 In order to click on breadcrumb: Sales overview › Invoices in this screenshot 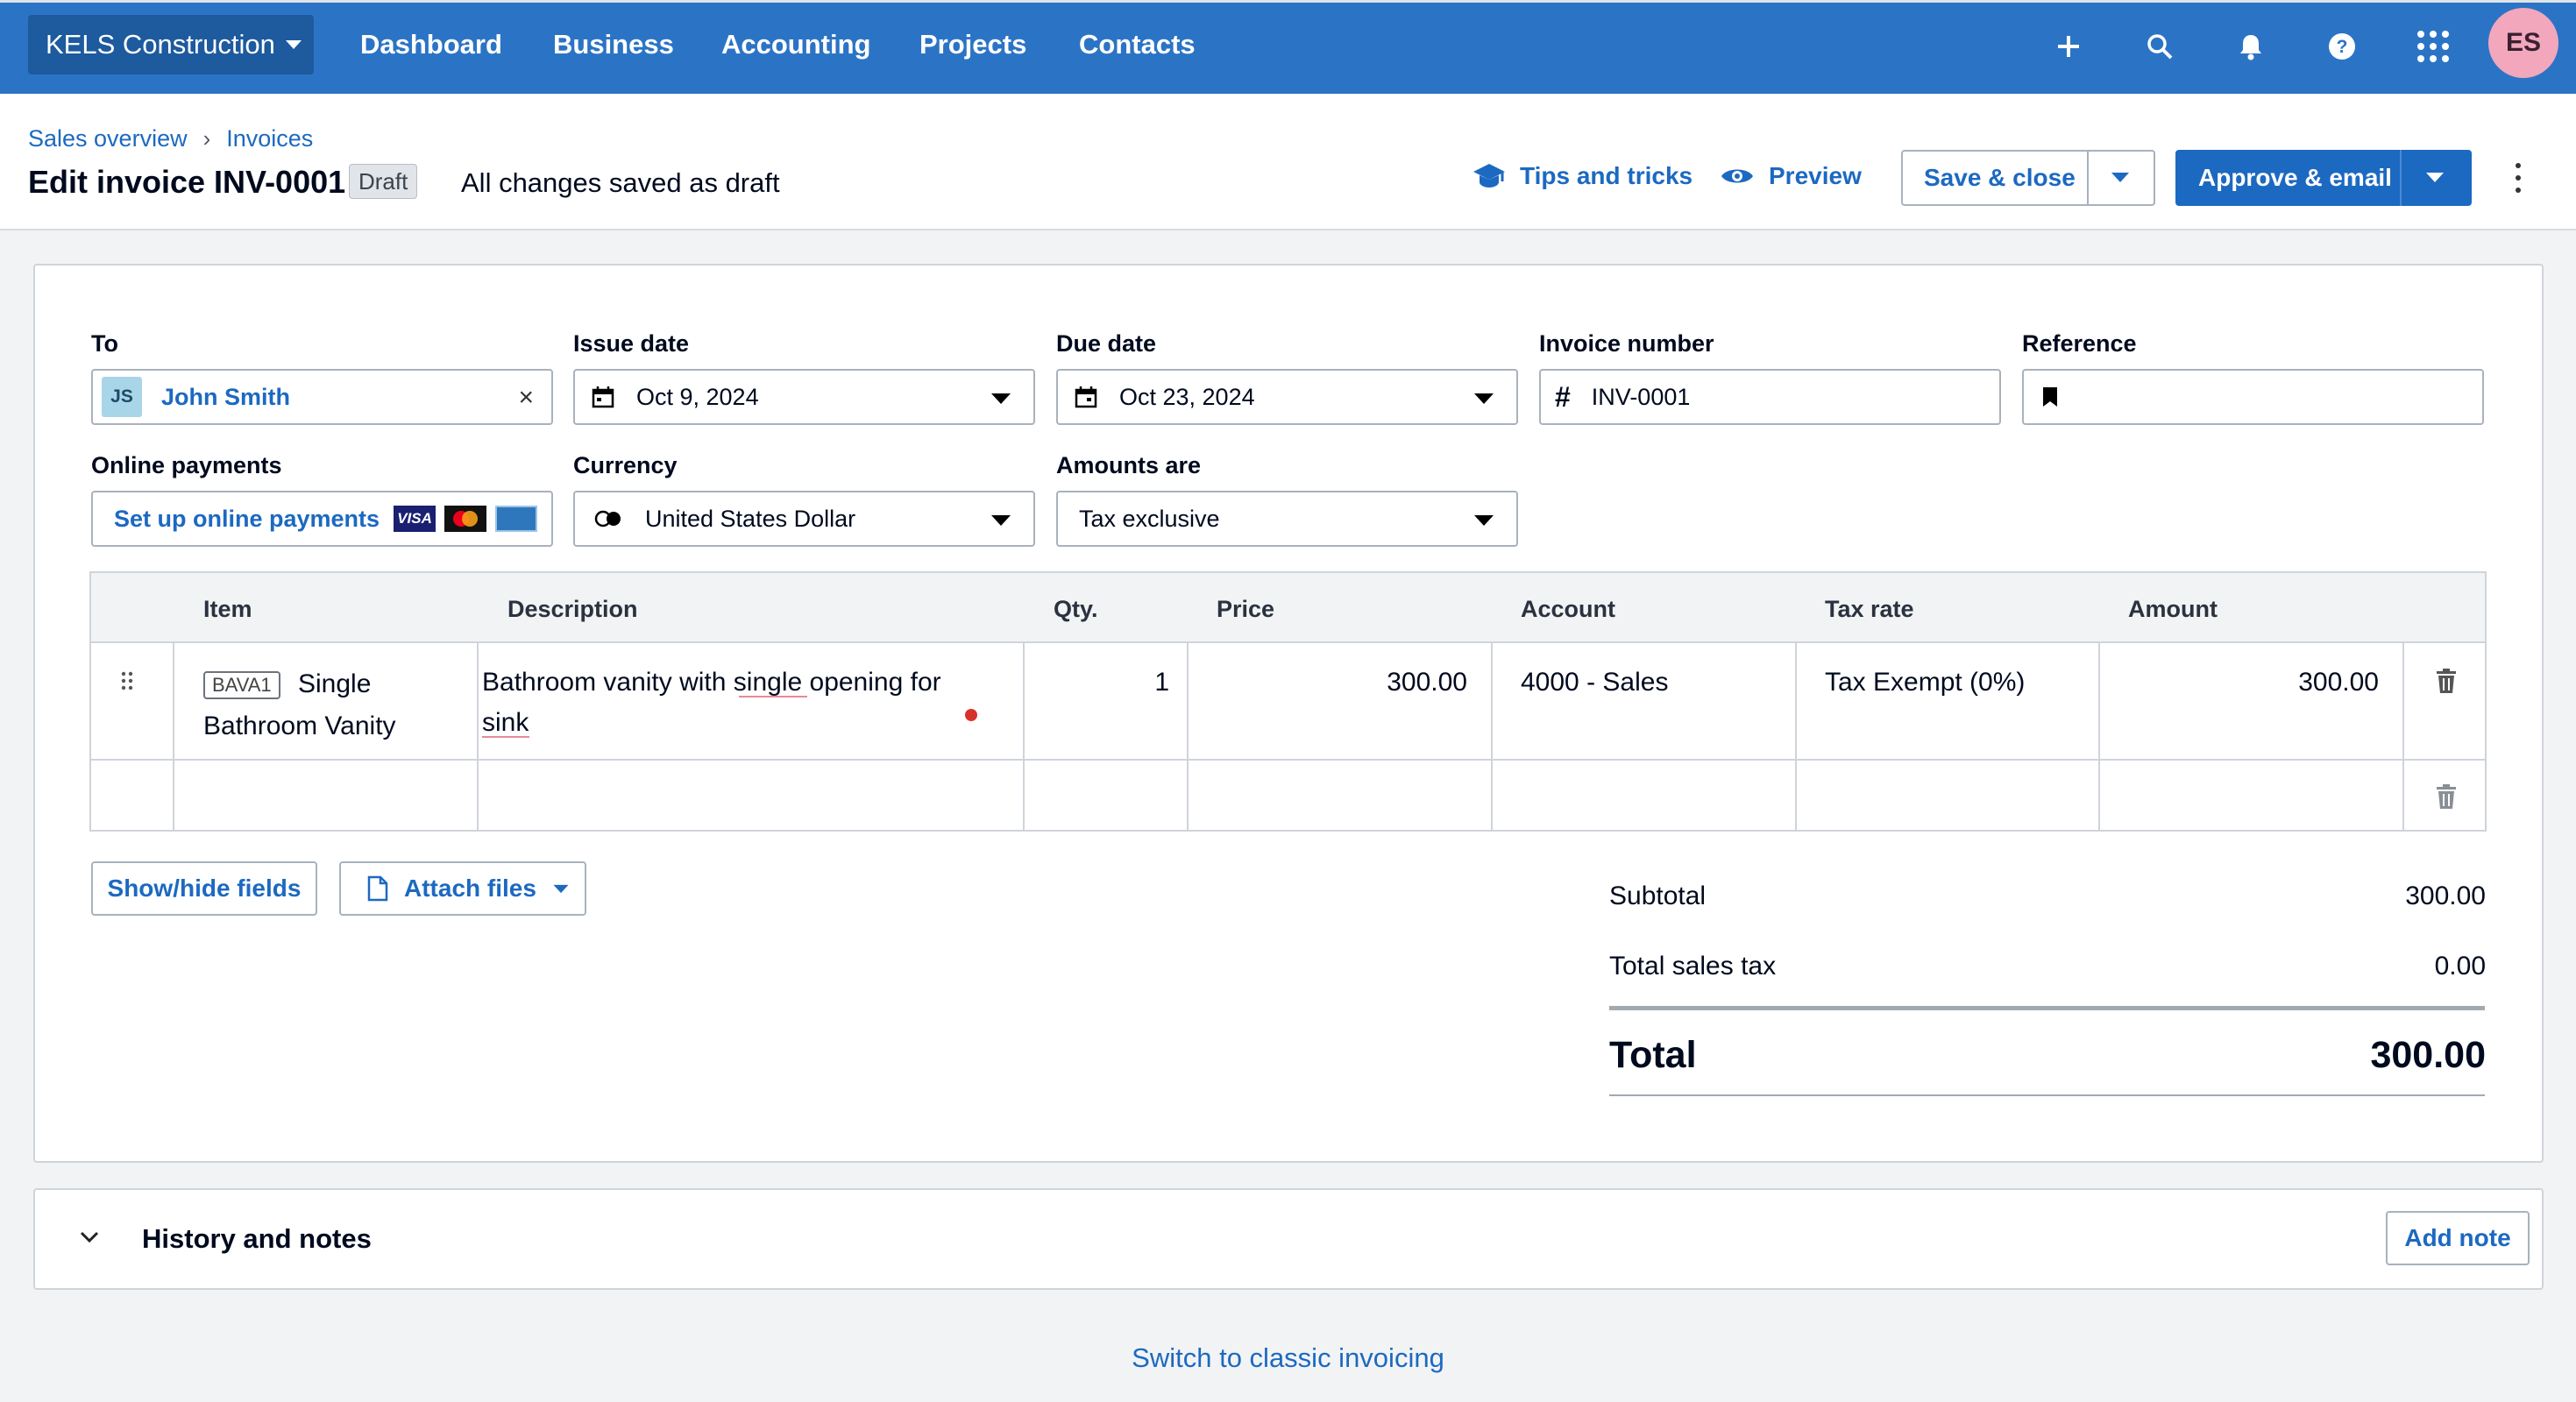, I will do `click(170, 138)`.